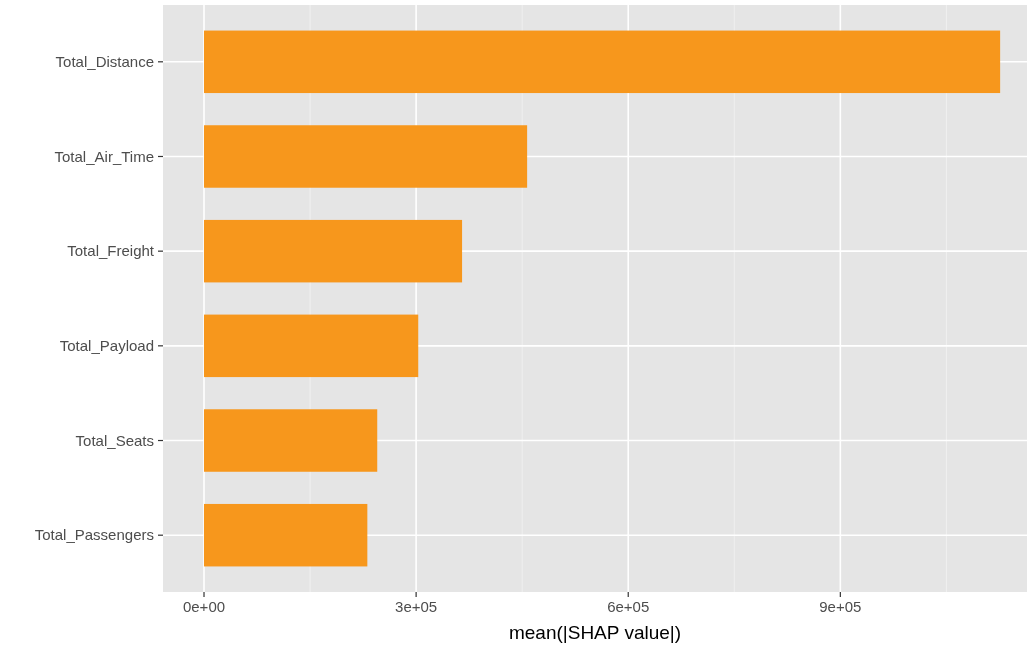  What do you see at coordinates (104, 62) in the screenshot?
I see `y-tick-label: Total_Distance` at bounding box center [104, 62].